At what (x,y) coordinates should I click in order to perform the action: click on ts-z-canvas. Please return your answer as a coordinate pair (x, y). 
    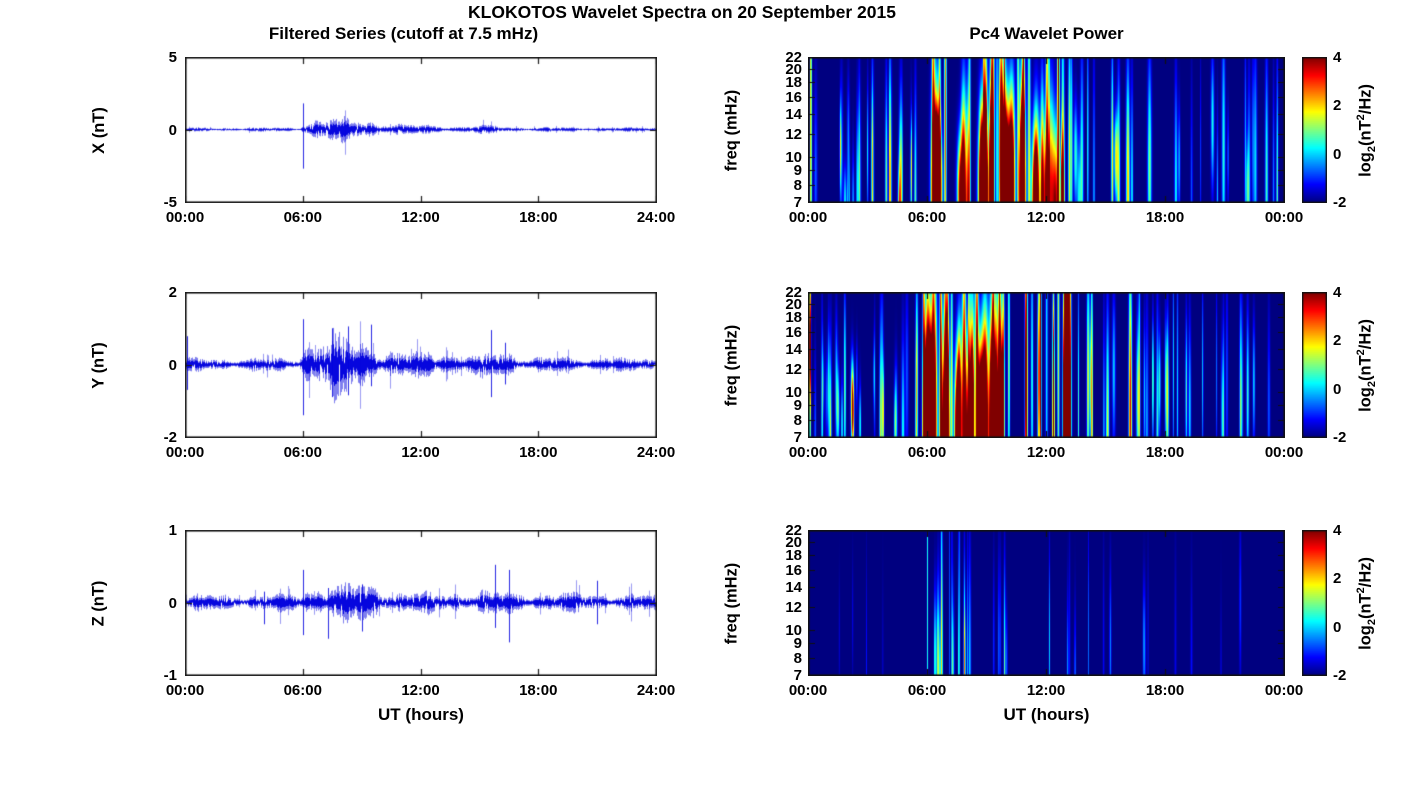
    Looking at the image, I should click on (421, 603).